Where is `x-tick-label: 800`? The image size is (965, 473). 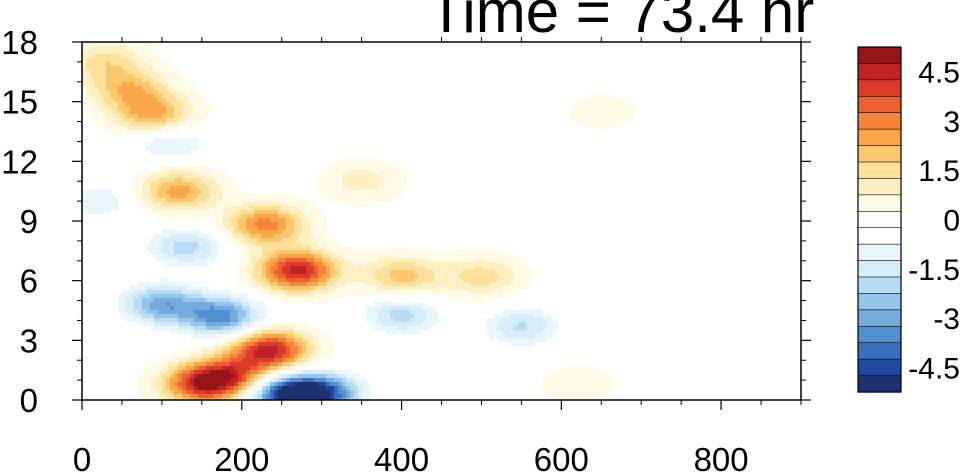
x-tick-label: 800 is located at coordinates (721, 457).